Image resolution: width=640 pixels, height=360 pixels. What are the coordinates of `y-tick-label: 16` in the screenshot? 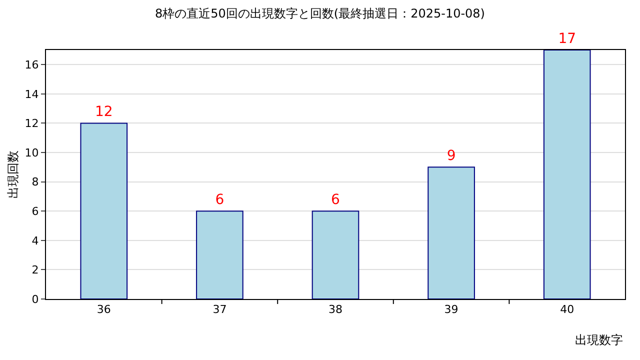 It's located at (31, 65).